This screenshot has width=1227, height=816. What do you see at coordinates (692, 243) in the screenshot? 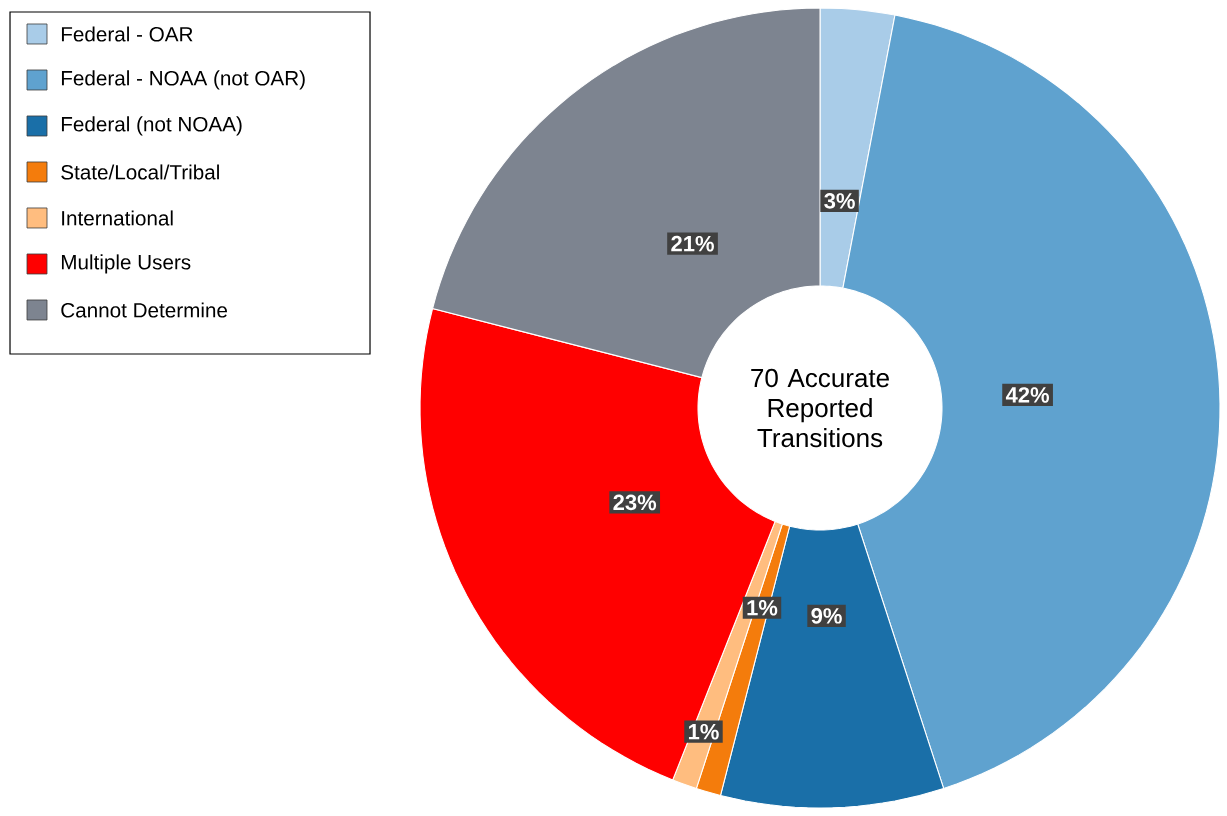
I see `data-label: 21%` at bounding box center [692, 243].